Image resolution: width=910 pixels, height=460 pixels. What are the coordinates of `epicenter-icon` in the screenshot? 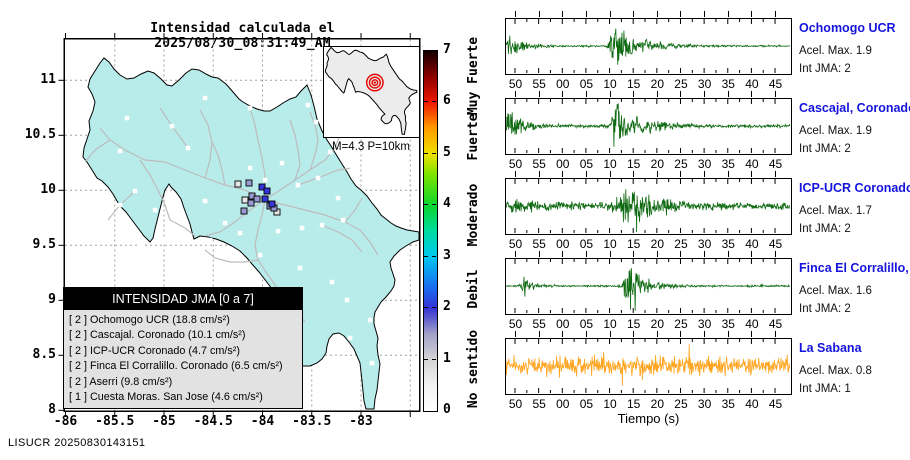 It's located at (375, 82).